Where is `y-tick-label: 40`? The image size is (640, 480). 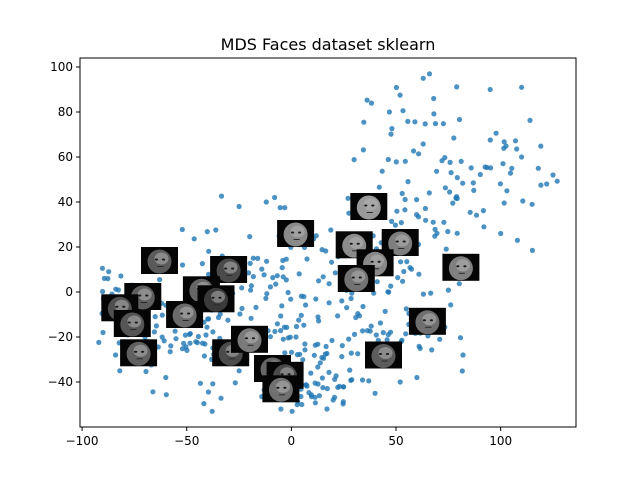 y-tick-label: 40 is located at coordinates (65, 202).